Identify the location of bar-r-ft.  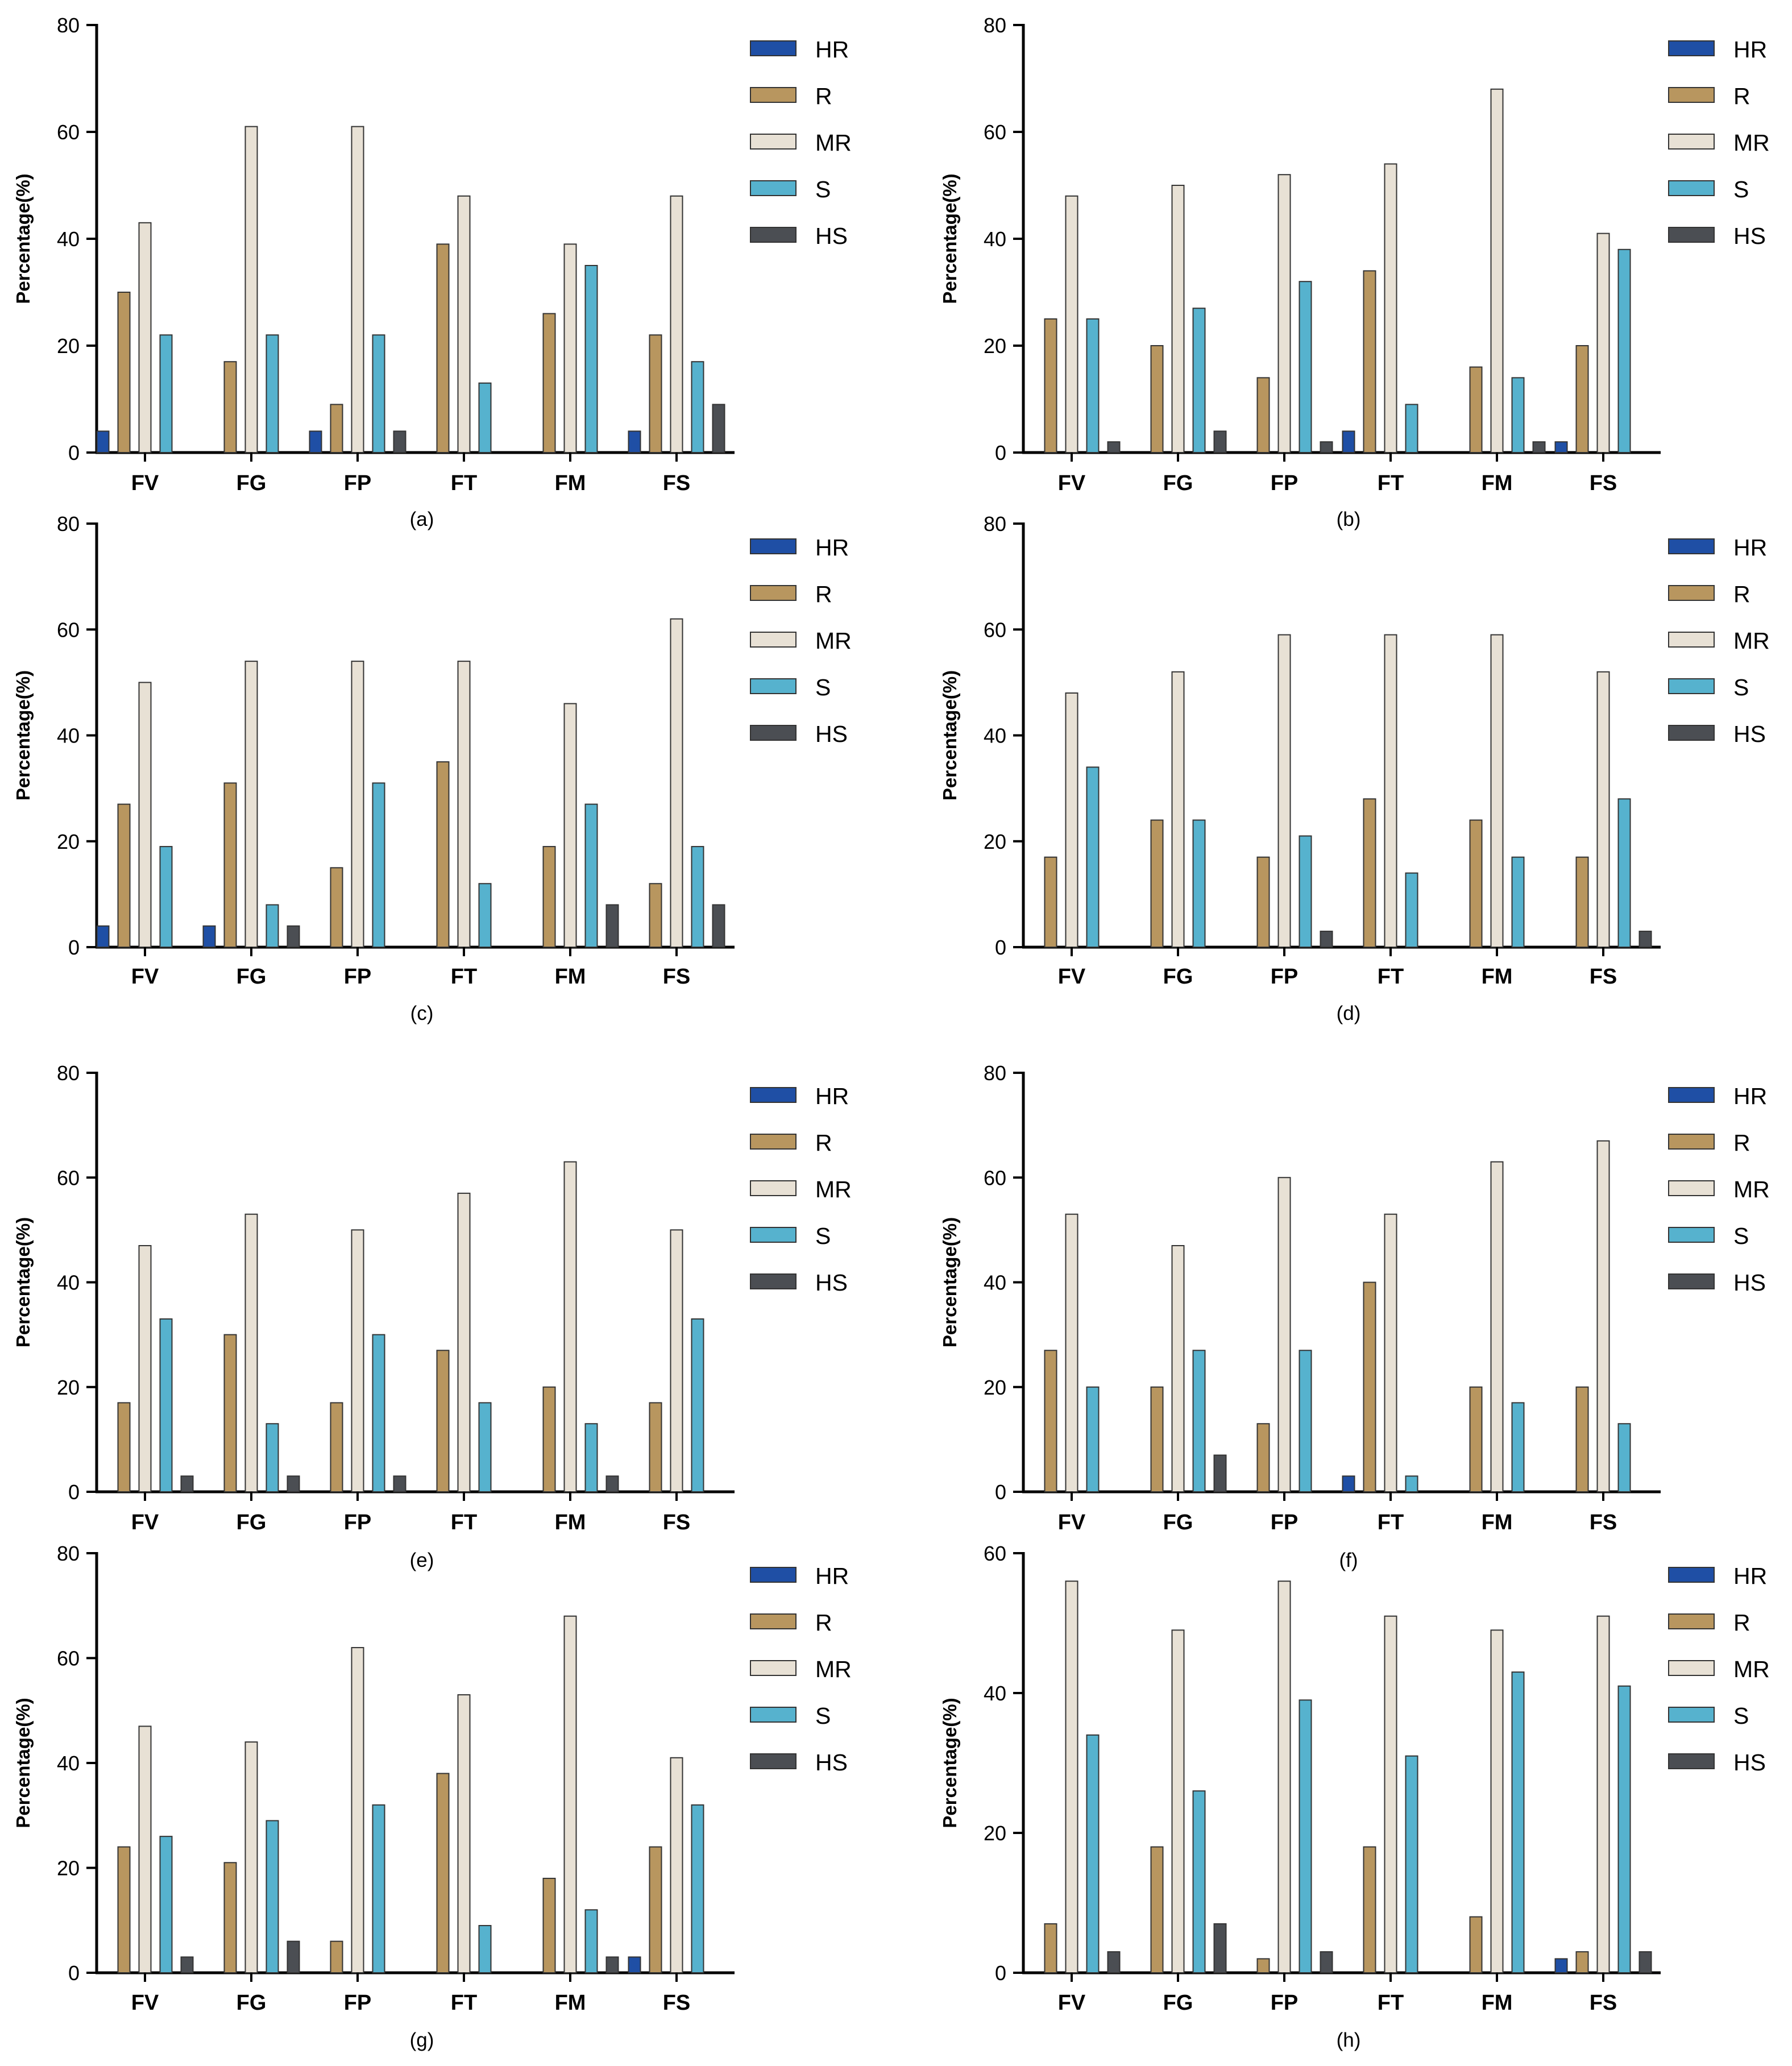
(443, 855).